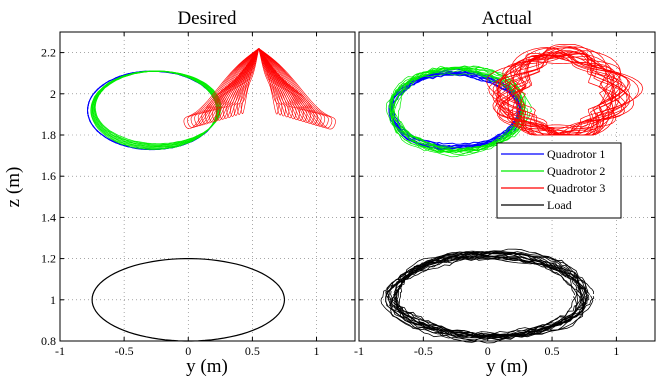  Describe the element at coordinates (559, 205) in the screenshot. I see `legend-label-load: Load` at that location.